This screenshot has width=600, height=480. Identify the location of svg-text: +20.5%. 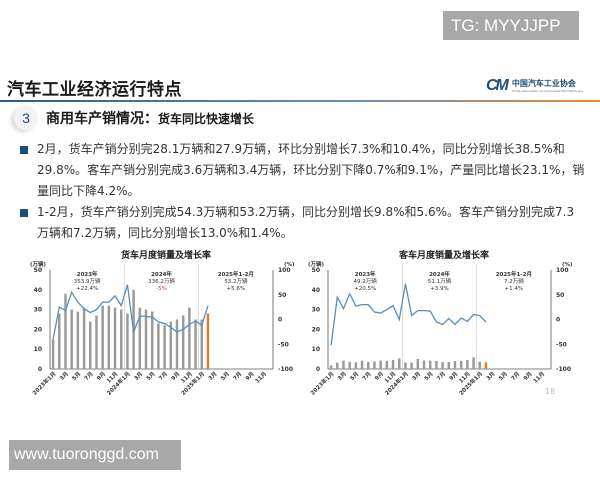
(365, 289).